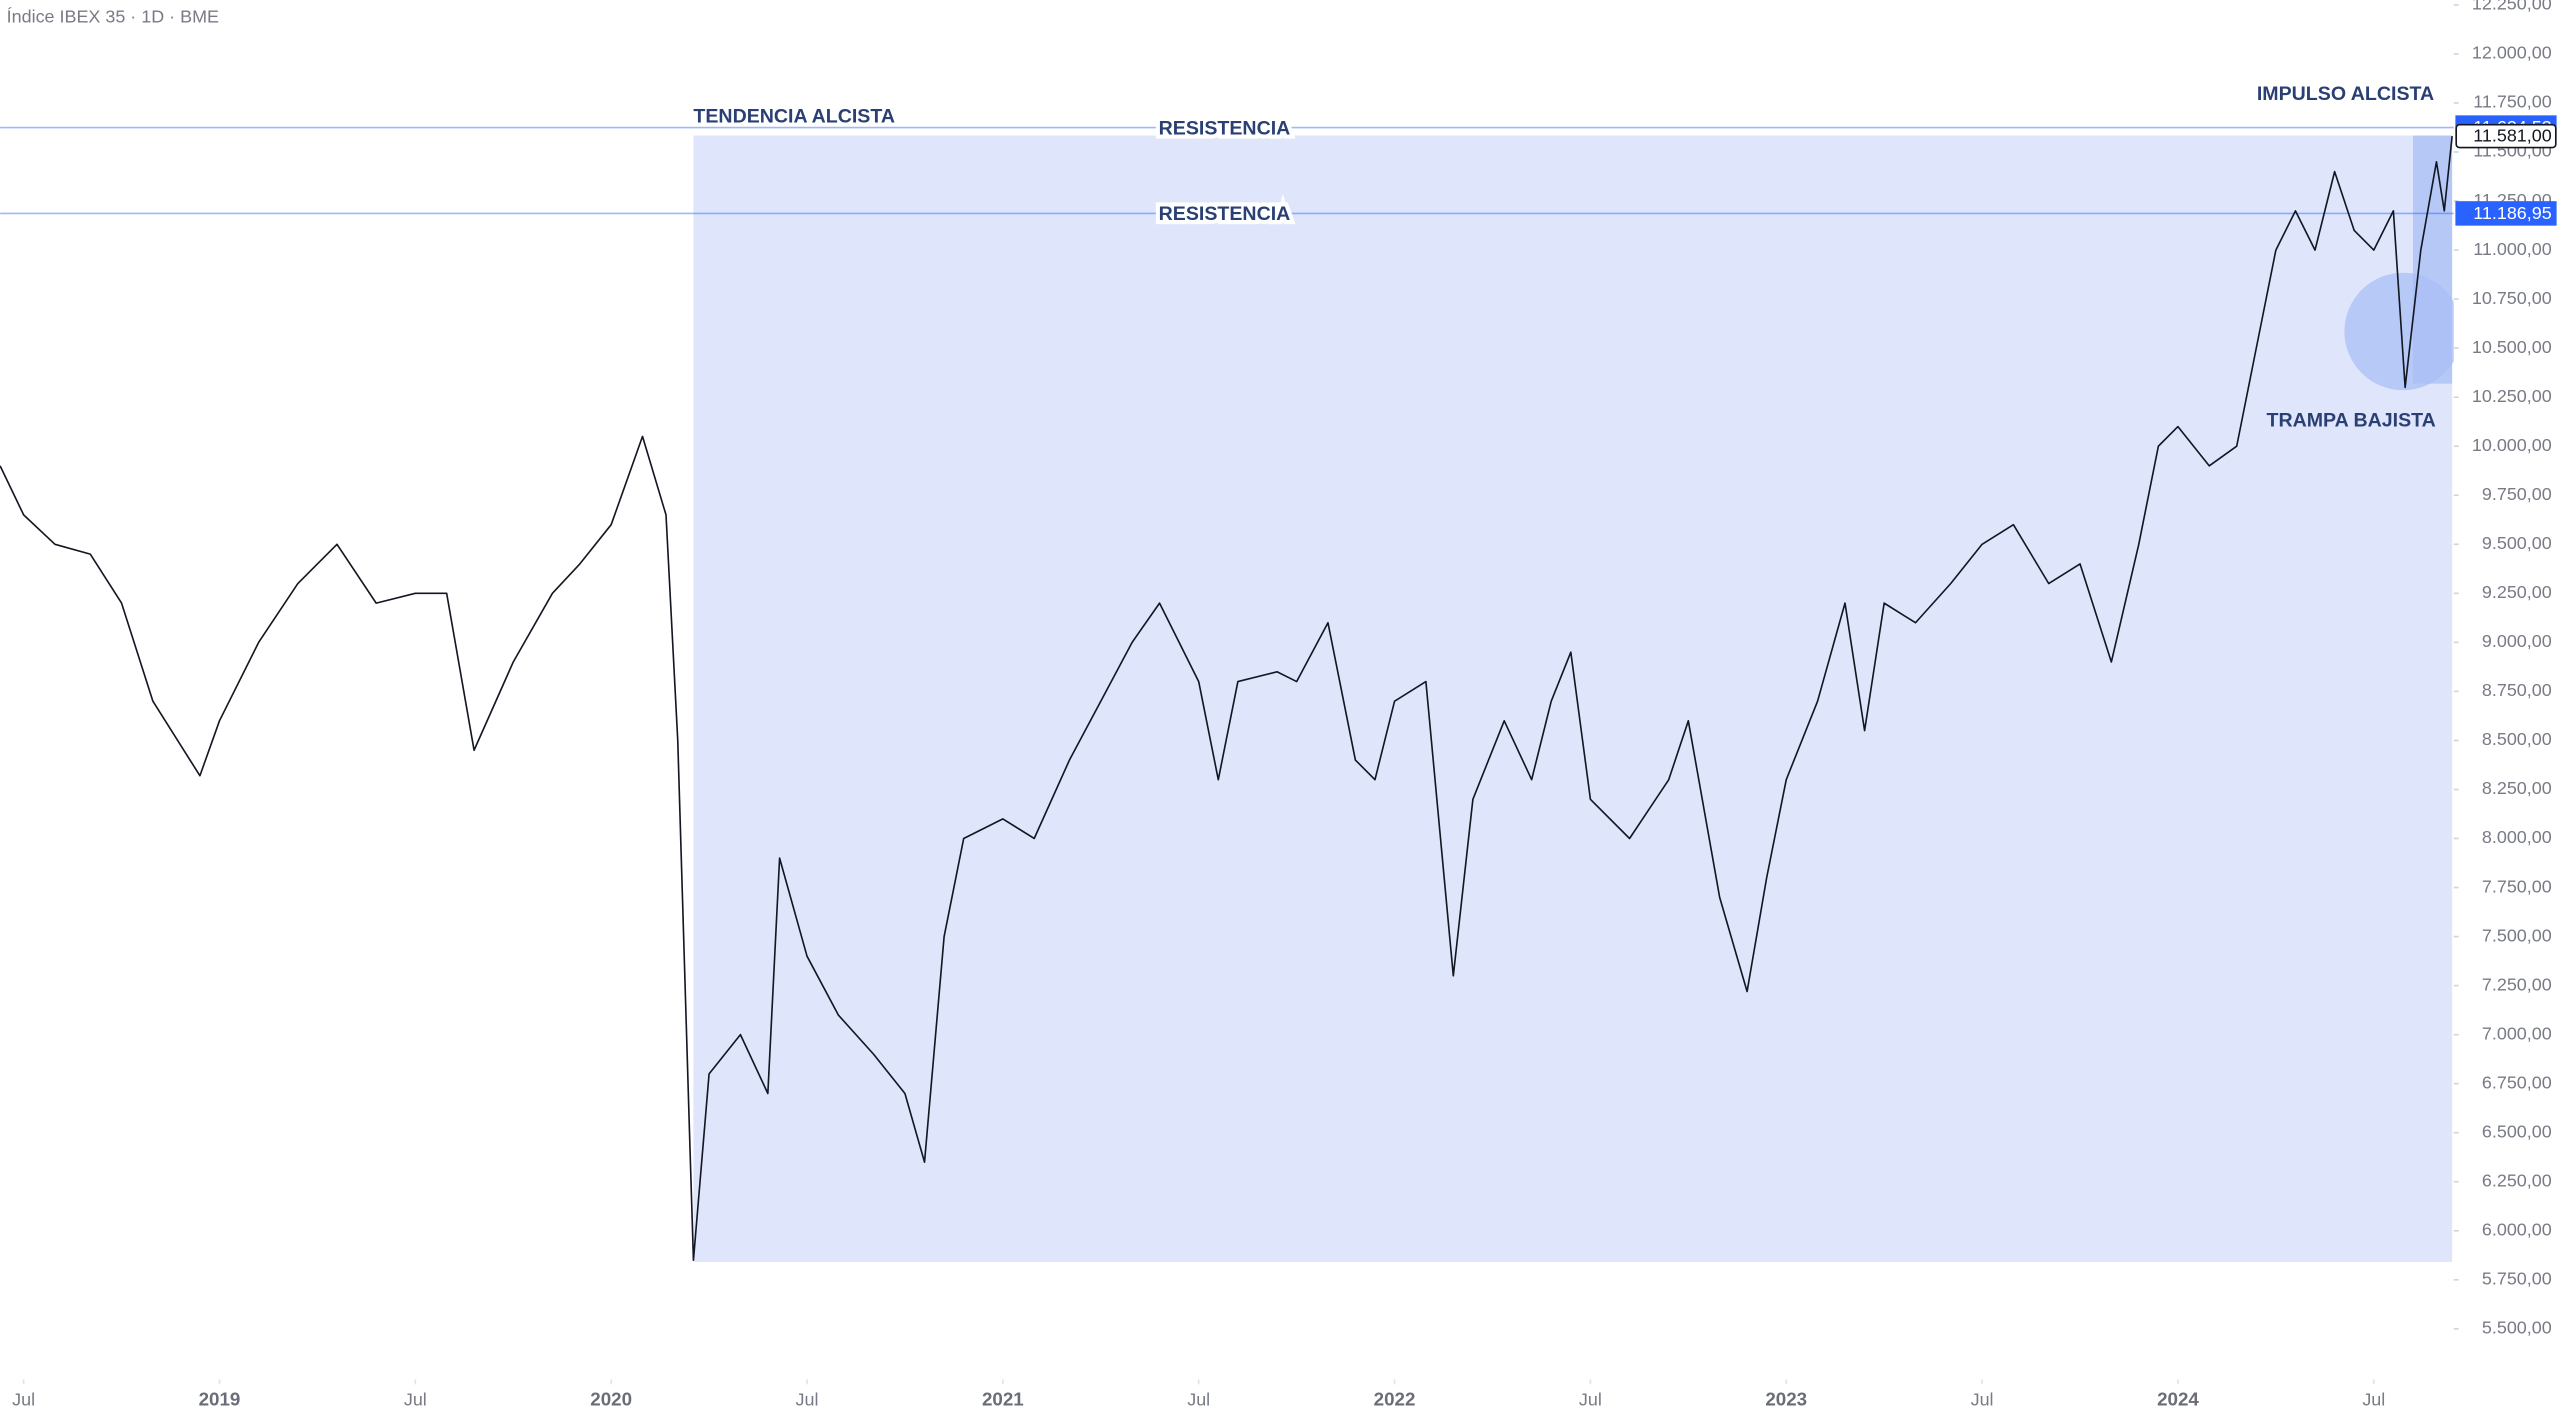  Describe the element at coordinates (2517, 837) in the screenshot. I see `y-tick-label: 8.000,00` at that location.